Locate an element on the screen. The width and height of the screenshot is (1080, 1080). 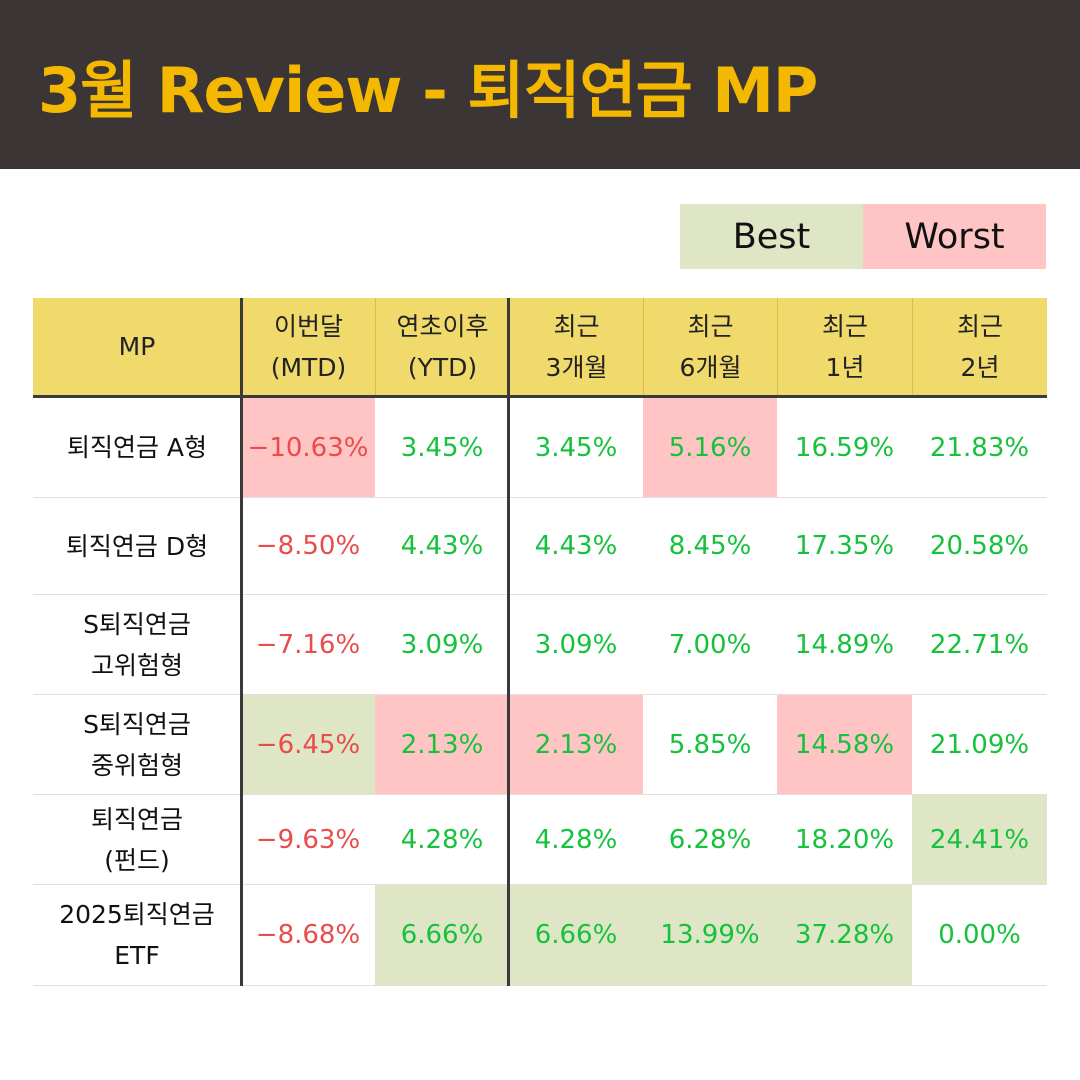
row-name-line2: (펀드) is located at coordinates (137, 860).